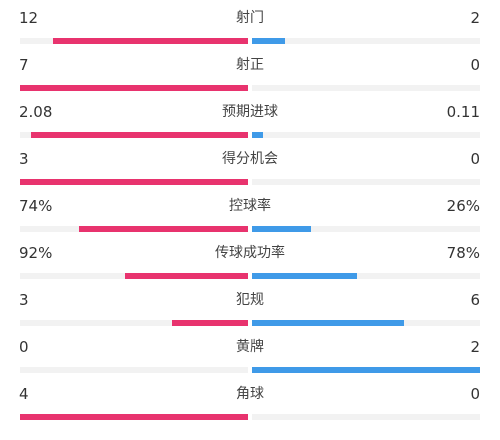 The height and width of the screenshot is (440, 500). What do you see at coordinates (250, 112) in the screenshot?
I see `stat-label: 预期进球` at bounding box center [250, 112].